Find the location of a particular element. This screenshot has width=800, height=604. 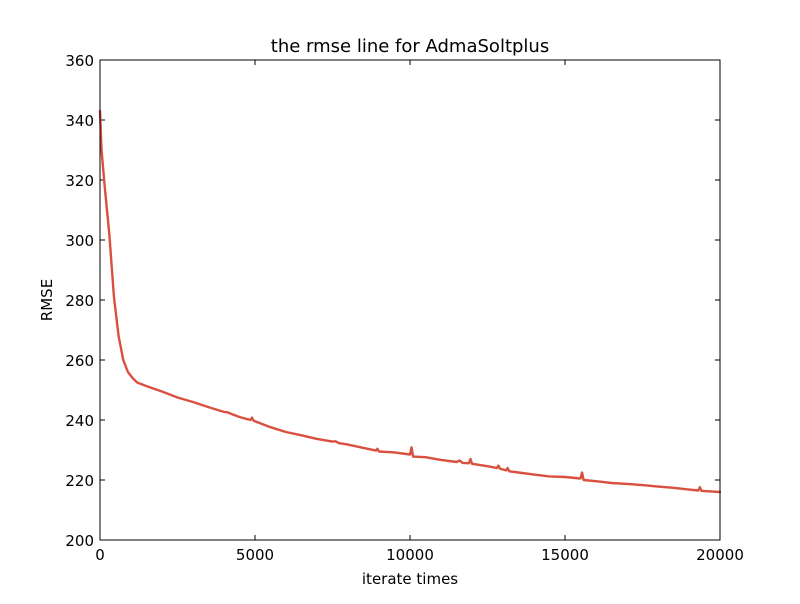

x-tick-label: 20000 is located at coordinates (720, 555).